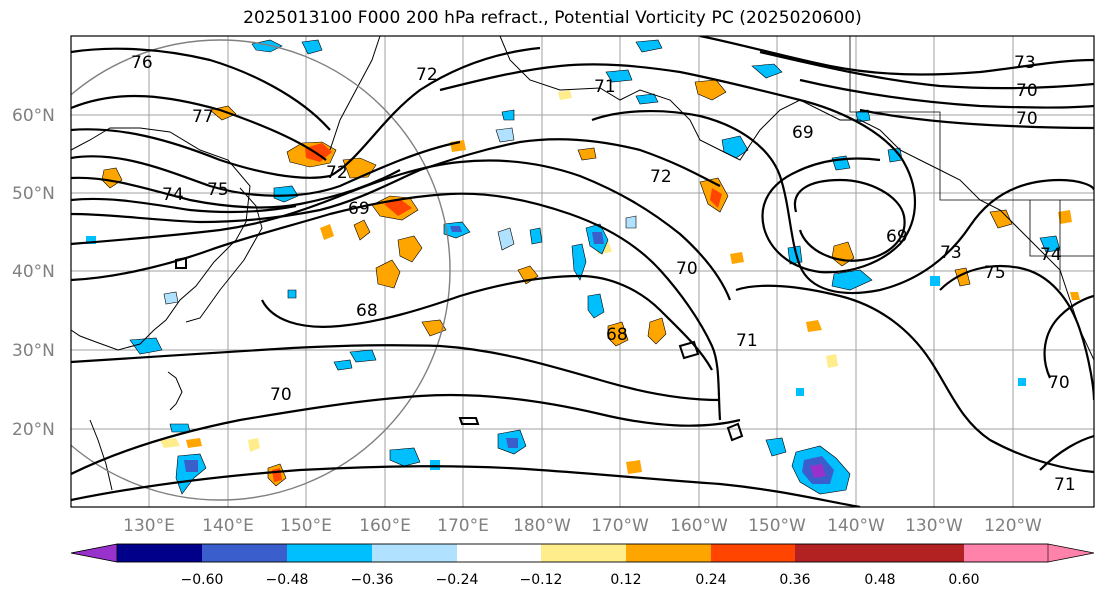 Image resolution: width=1105 pixels, height=601 pixels. What do you see at coordinates (699, 526) in the screenshot?
I see `lon-label: 160°W` at bounding box center [699, 526].